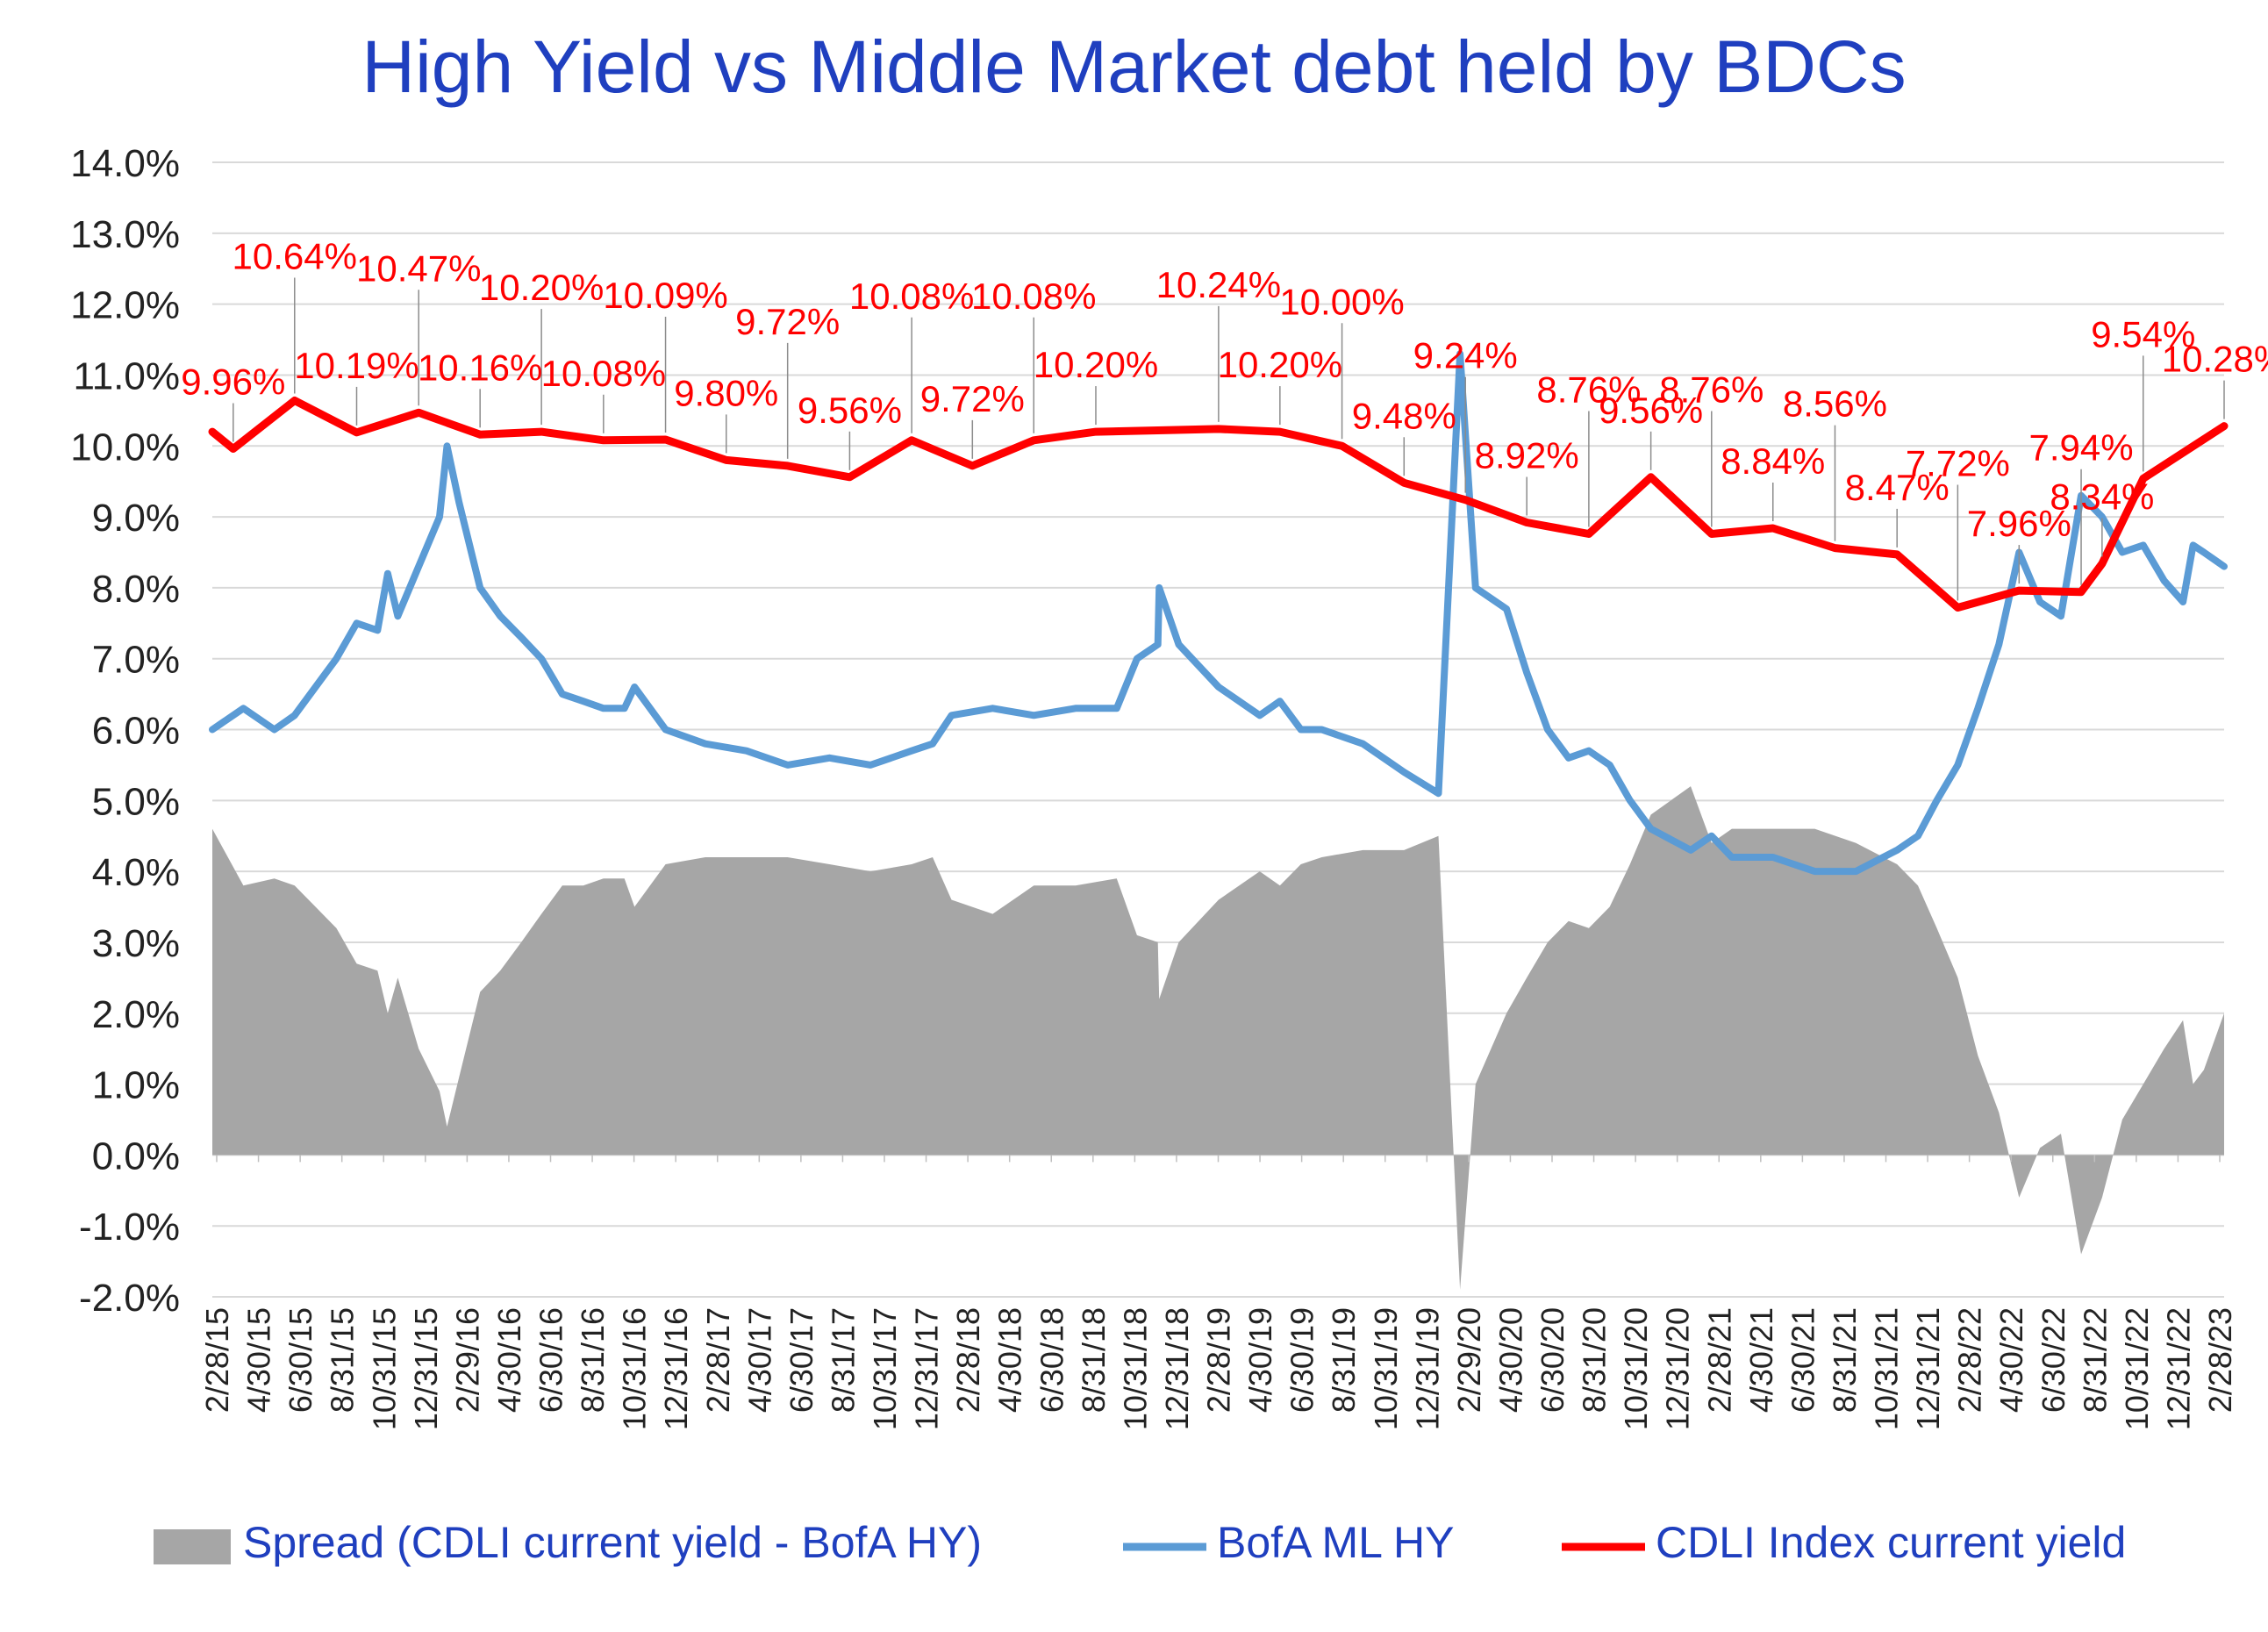  Describe the element at coordinates (1335, 1542) in the screenshot. I see `legend-label: BofA ML HY` at that location.